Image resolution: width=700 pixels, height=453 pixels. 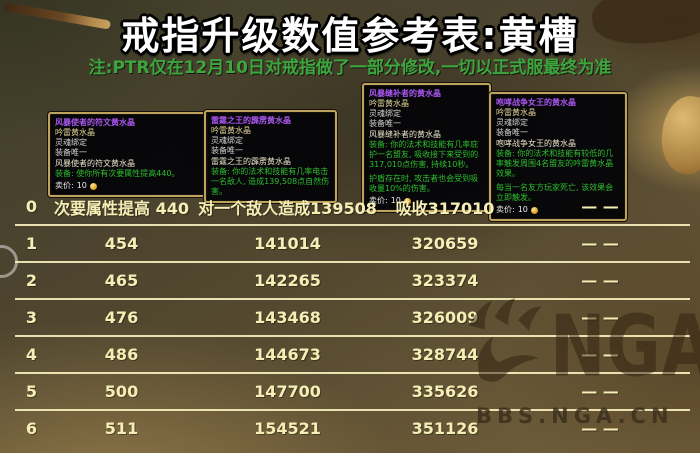 What do you see at coordinates (31, 206) in the screenshot?
I see `row-index: 0` at bounding box center [31, 206].